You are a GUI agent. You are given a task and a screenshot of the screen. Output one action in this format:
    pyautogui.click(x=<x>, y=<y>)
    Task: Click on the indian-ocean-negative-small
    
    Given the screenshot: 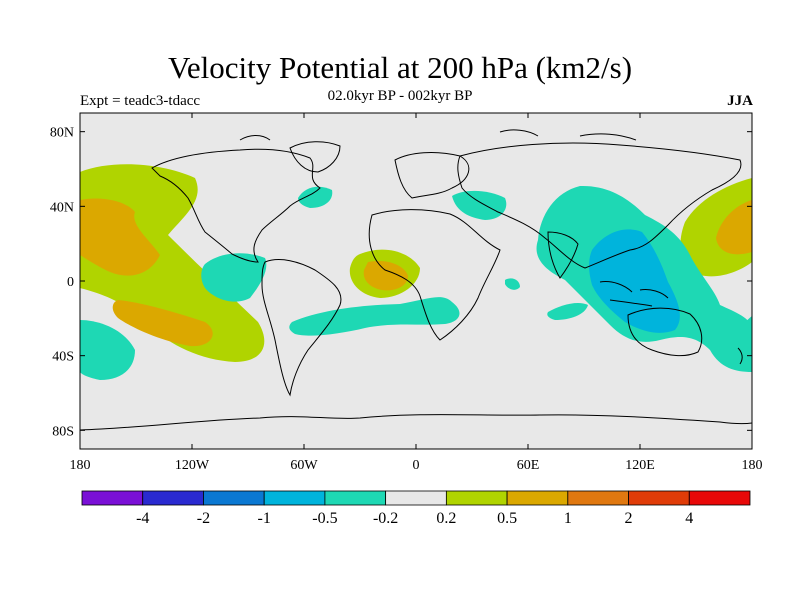 What is the action you would take?
    pyautogui.click(x=567, y=311)
    